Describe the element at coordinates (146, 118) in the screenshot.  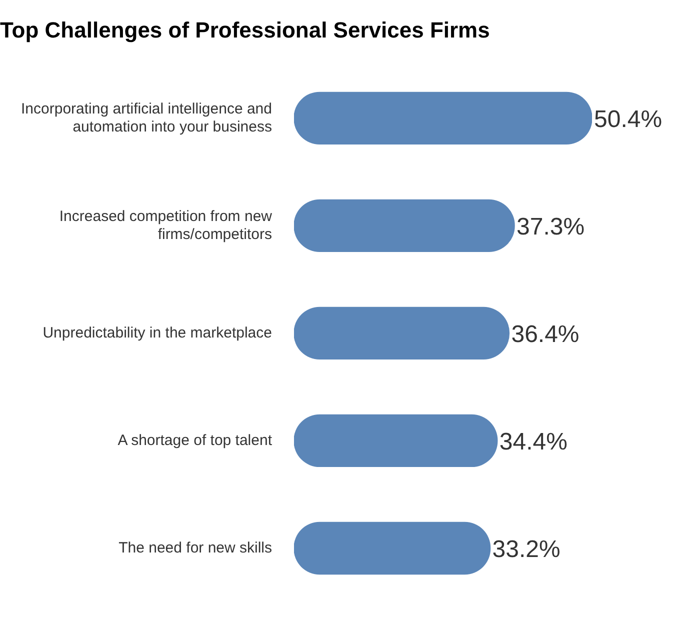
I see `y-tick-label: Incorporating artificial intelligence and automation into your business` at that location.